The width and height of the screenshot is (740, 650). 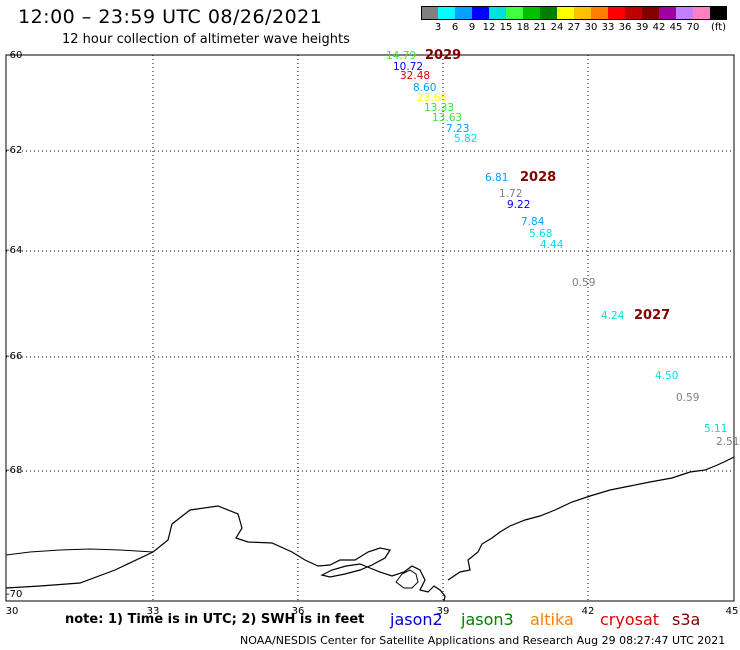 What do you see at coordinates (588, 611) in the screenshot?
I see `x-label: 42` at bounding box center [588, 611].